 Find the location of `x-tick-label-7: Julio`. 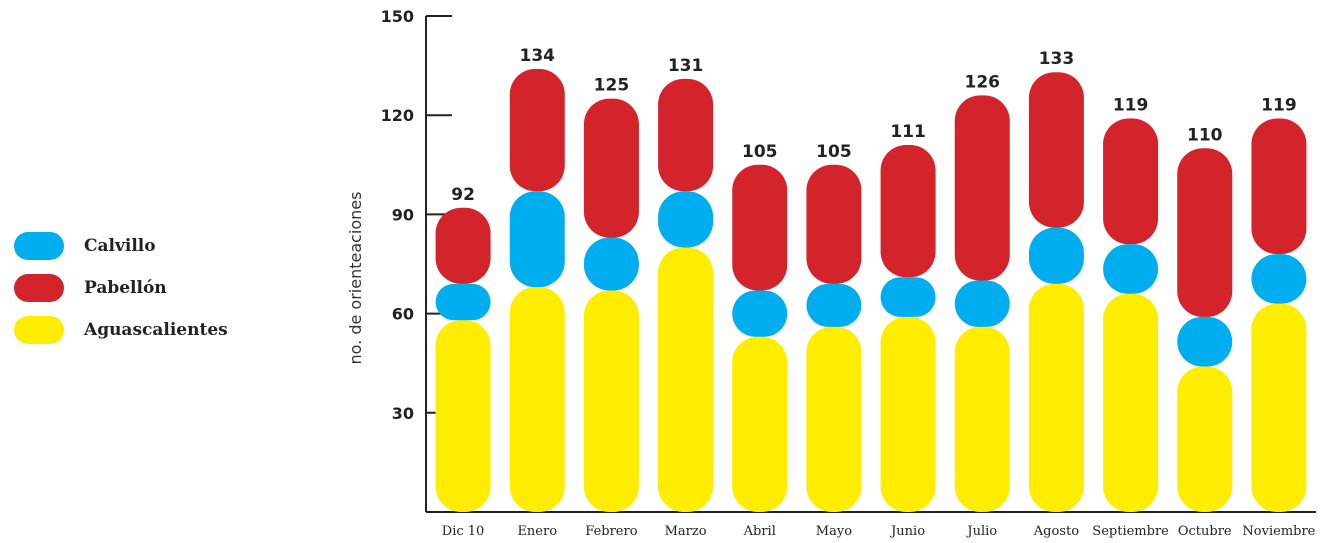

x-tick-label-7: Julio is located at coordinates (981, 531).